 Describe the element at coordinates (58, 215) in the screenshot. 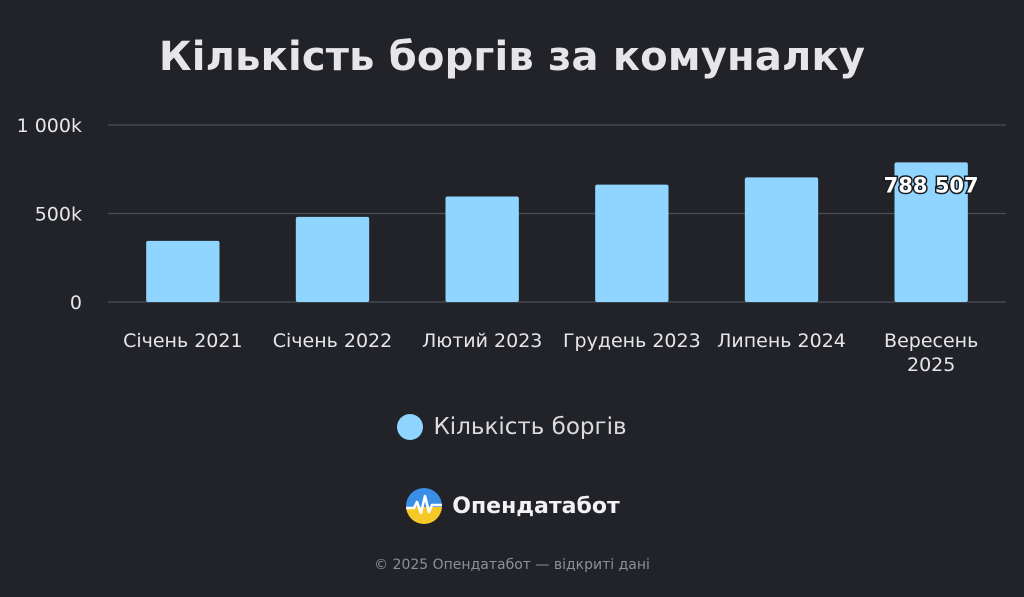

I see `y-tick-label: 500k` at that location.